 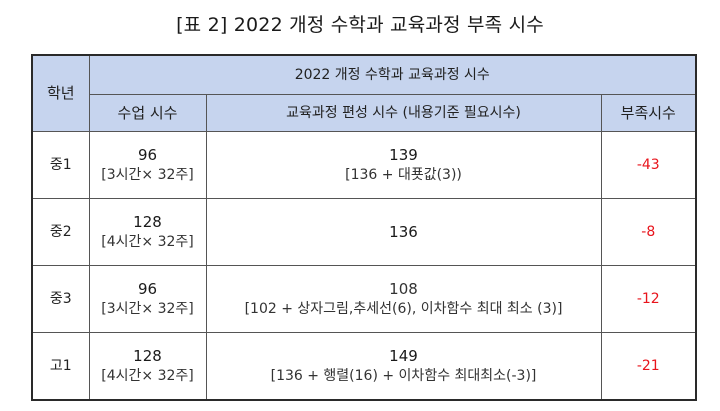 What do you see at coordinates (403, 113) in the screenshot?
I see `header-curriculum-hours: 교육과정 편성 시수 (내용기준 필요시수)` at bounding box center [403, 113].